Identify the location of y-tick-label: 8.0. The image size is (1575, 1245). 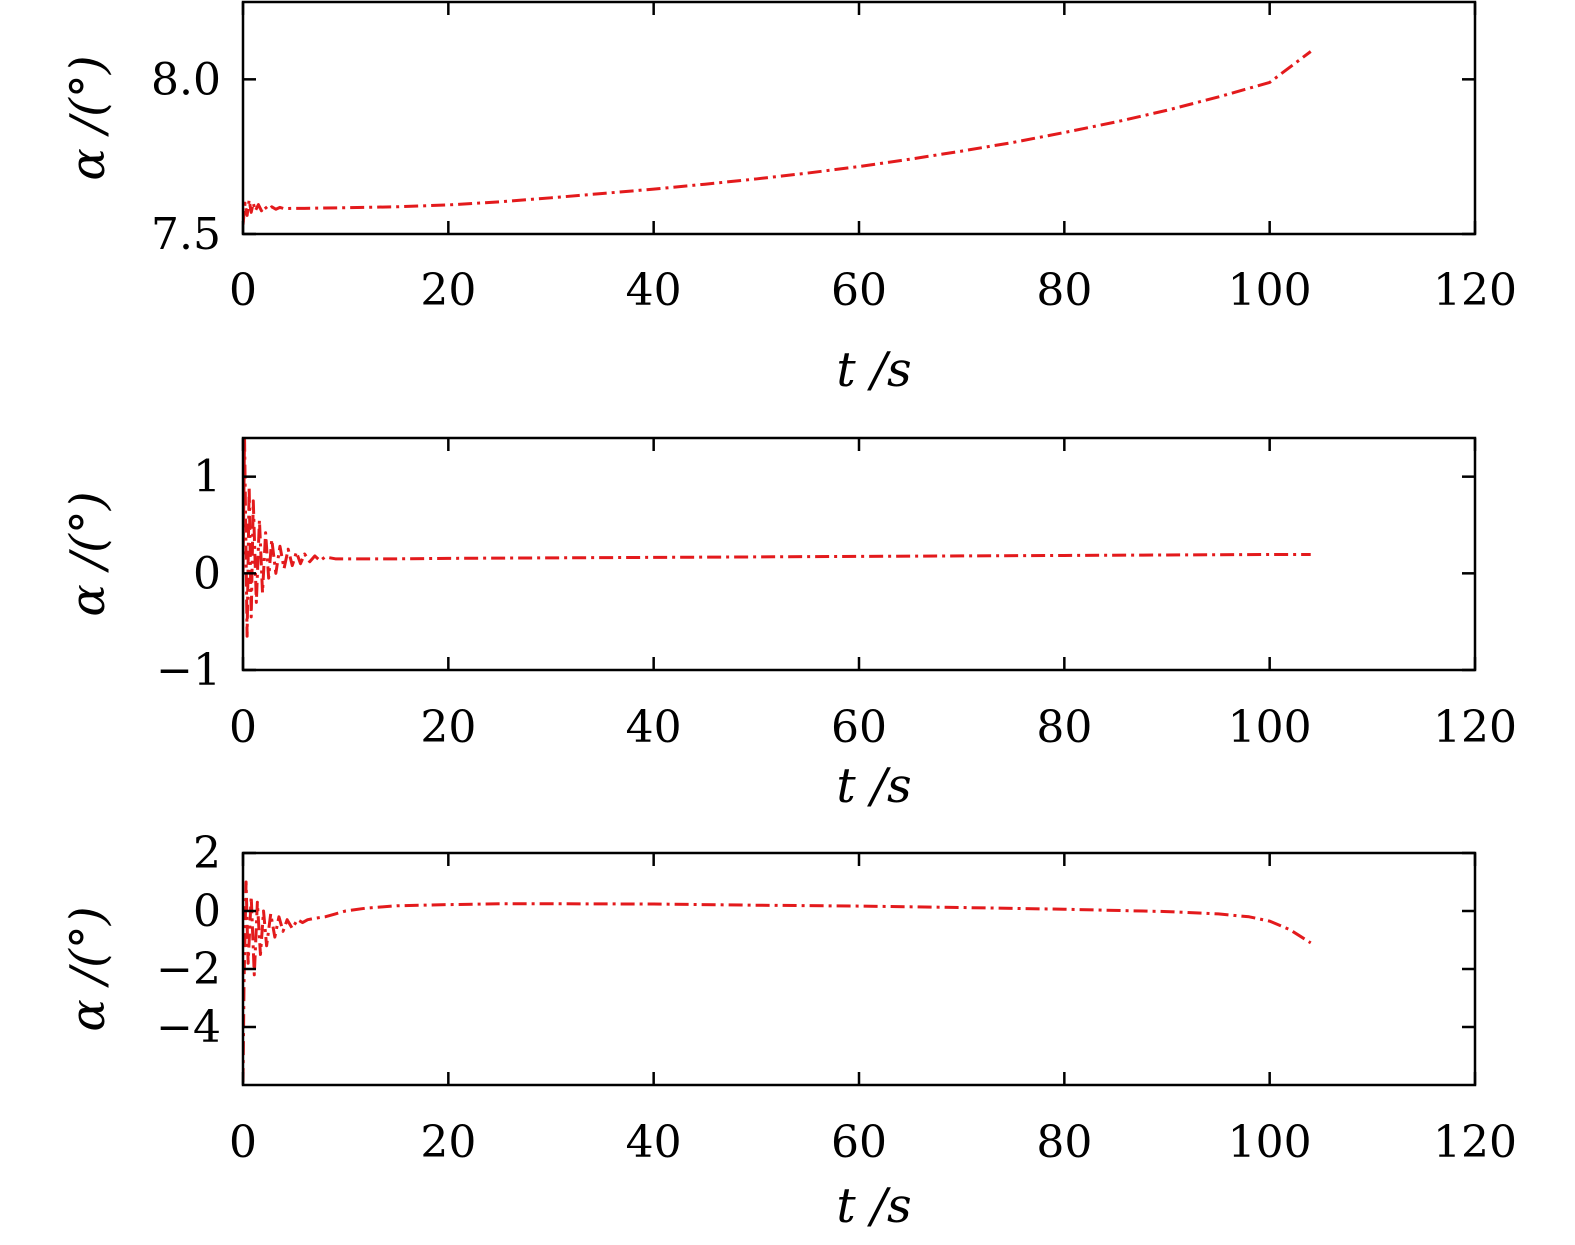
(186, 79).